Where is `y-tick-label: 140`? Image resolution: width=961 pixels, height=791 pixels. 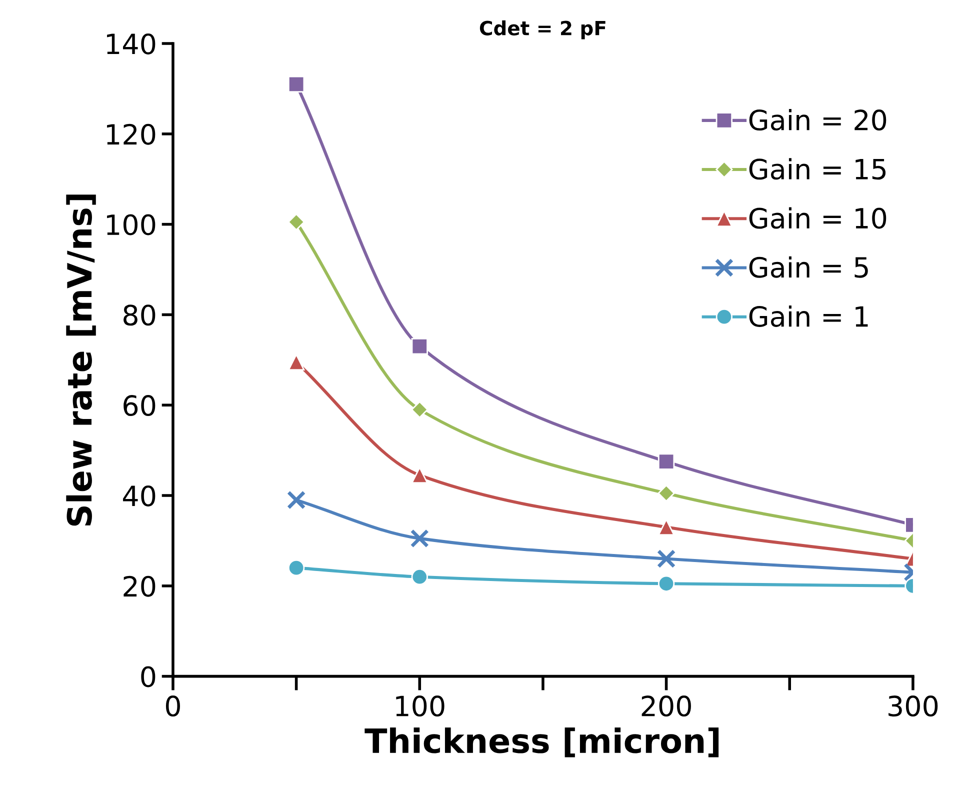
y-tick-label: 140 is located at coordinates (131, 43).